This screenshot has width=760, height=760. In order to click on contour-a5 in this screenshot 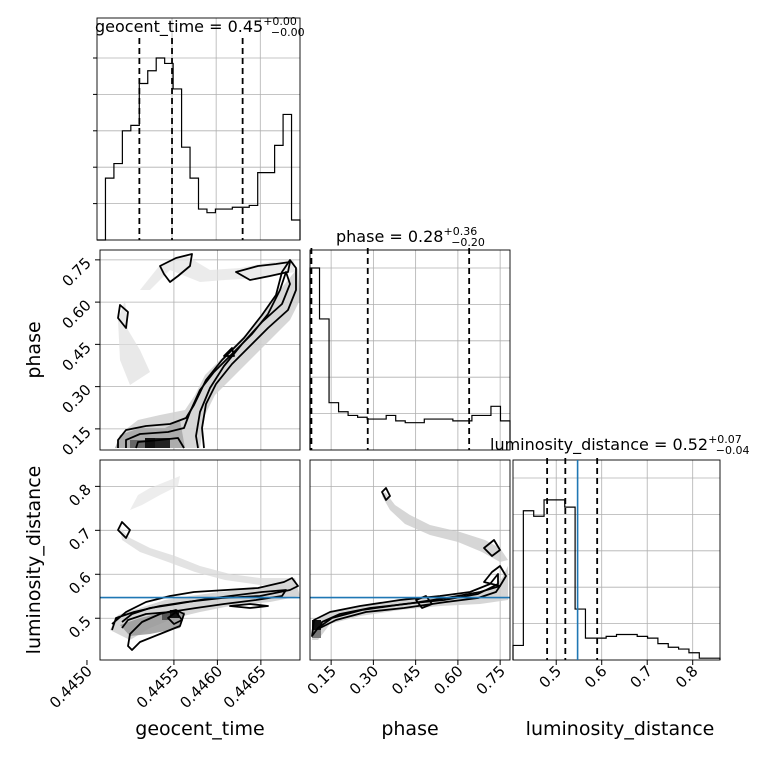, I will do `click(176, 268)`.